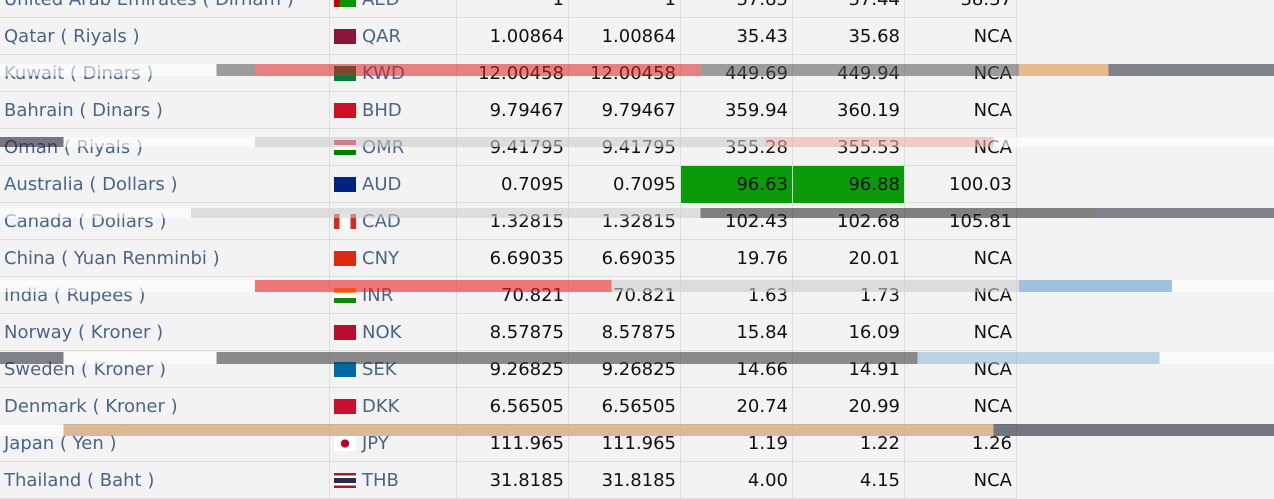 This screenshot has width=1274, height=499. Describe the element at coordinates (165, 480) in the screenshot. I see `currency-name: Thailand ( Baht )` at that location.